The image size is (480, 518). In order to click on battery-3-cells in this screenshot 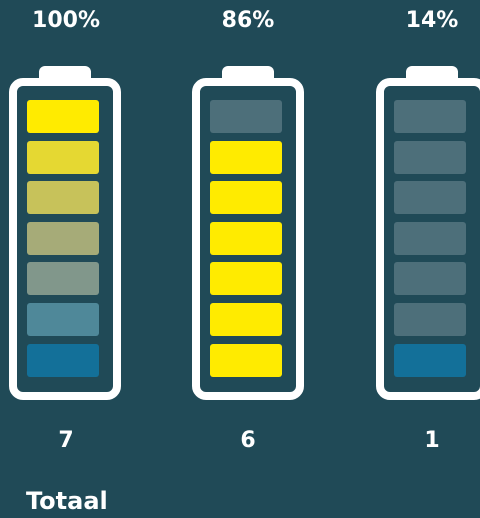, I will do `click(432, 242)`.